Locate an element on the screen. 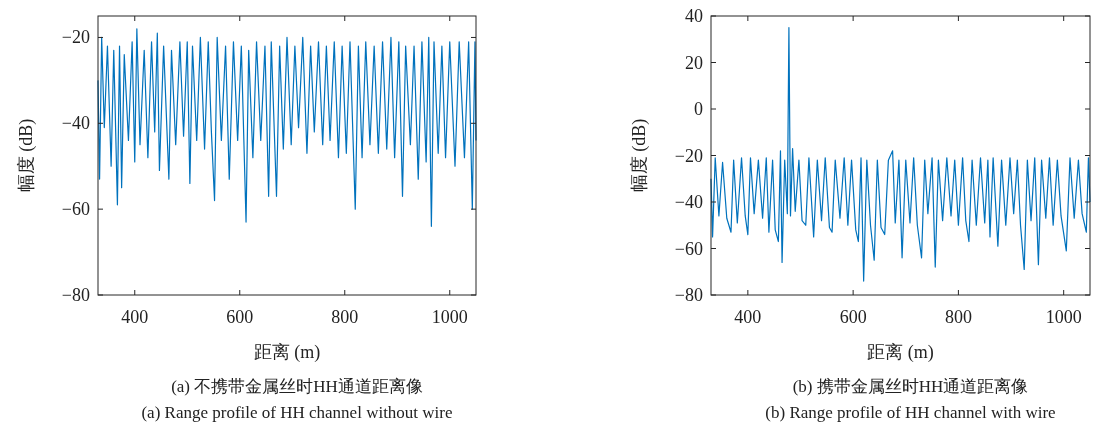 The height and width of the screenshot is (427, 1104). text: (b) 携带金属丝时HH通道距离像 is located at coordinates (910, 386).